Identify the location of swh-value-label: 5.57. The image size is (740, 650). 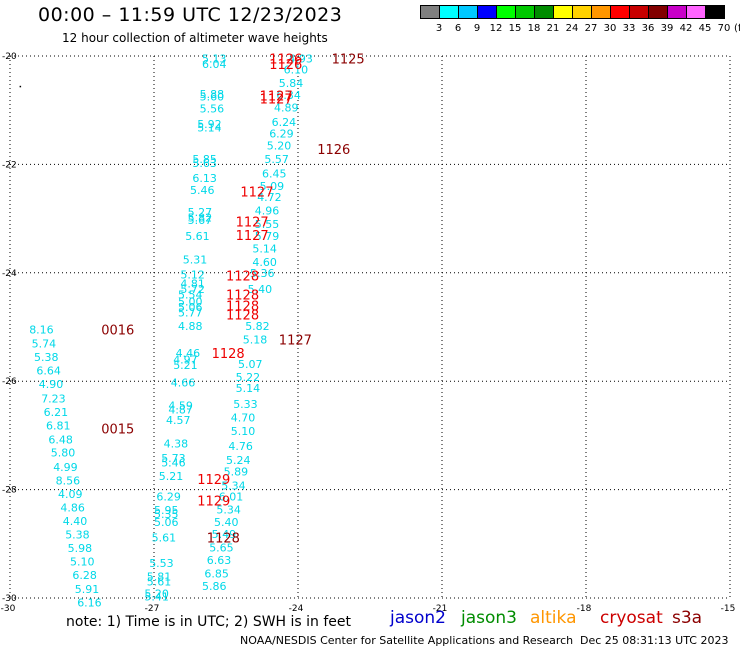
(276, 159).